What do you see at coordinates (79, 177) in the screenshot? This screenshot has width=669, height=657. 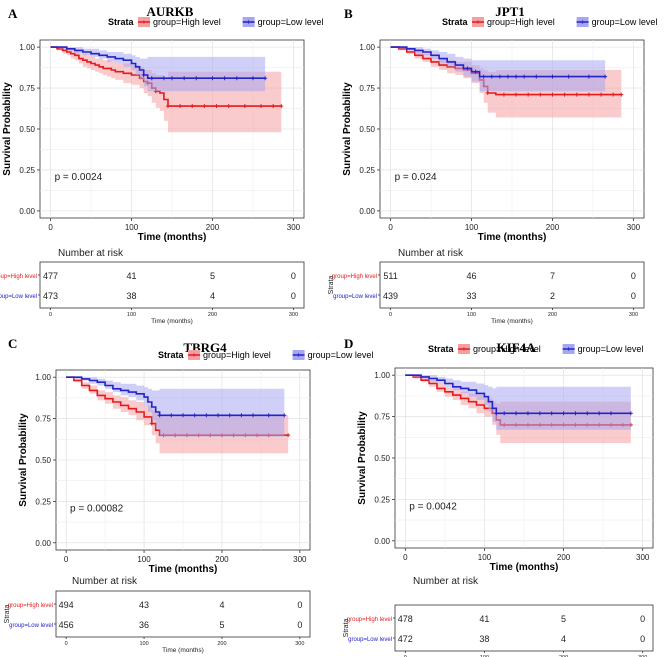 I see `p-value: p = 0.0024` at bounding box center [79, 177].